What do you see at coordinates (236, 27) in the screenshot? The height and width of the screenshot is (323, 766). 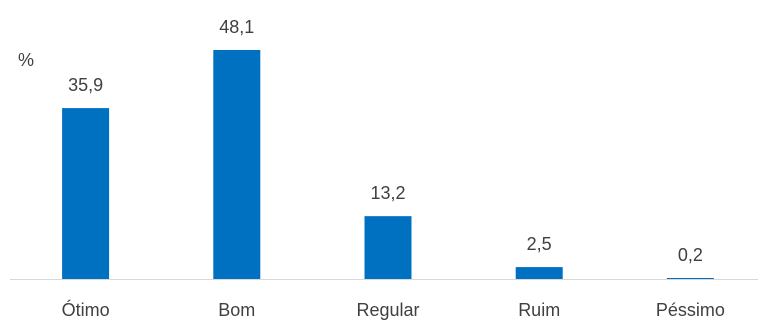 I see `data-label-1: 48,1` at bounding box center [236, 27].